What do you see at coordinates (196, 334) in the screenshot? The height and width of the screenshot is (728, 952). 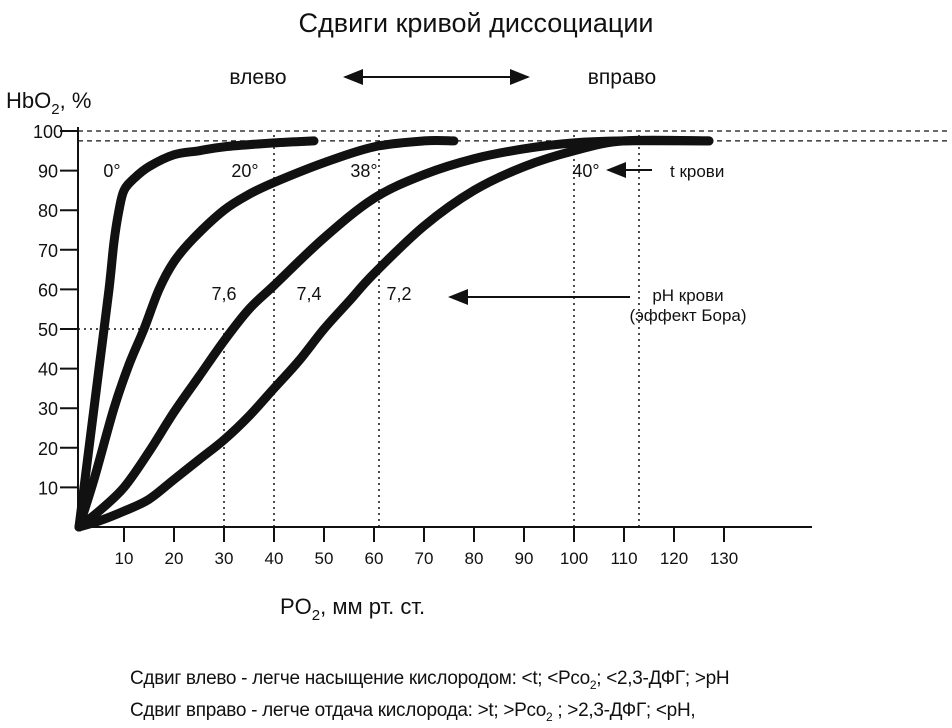 I see `dissociation-curve` at bounding box center [196, 334].